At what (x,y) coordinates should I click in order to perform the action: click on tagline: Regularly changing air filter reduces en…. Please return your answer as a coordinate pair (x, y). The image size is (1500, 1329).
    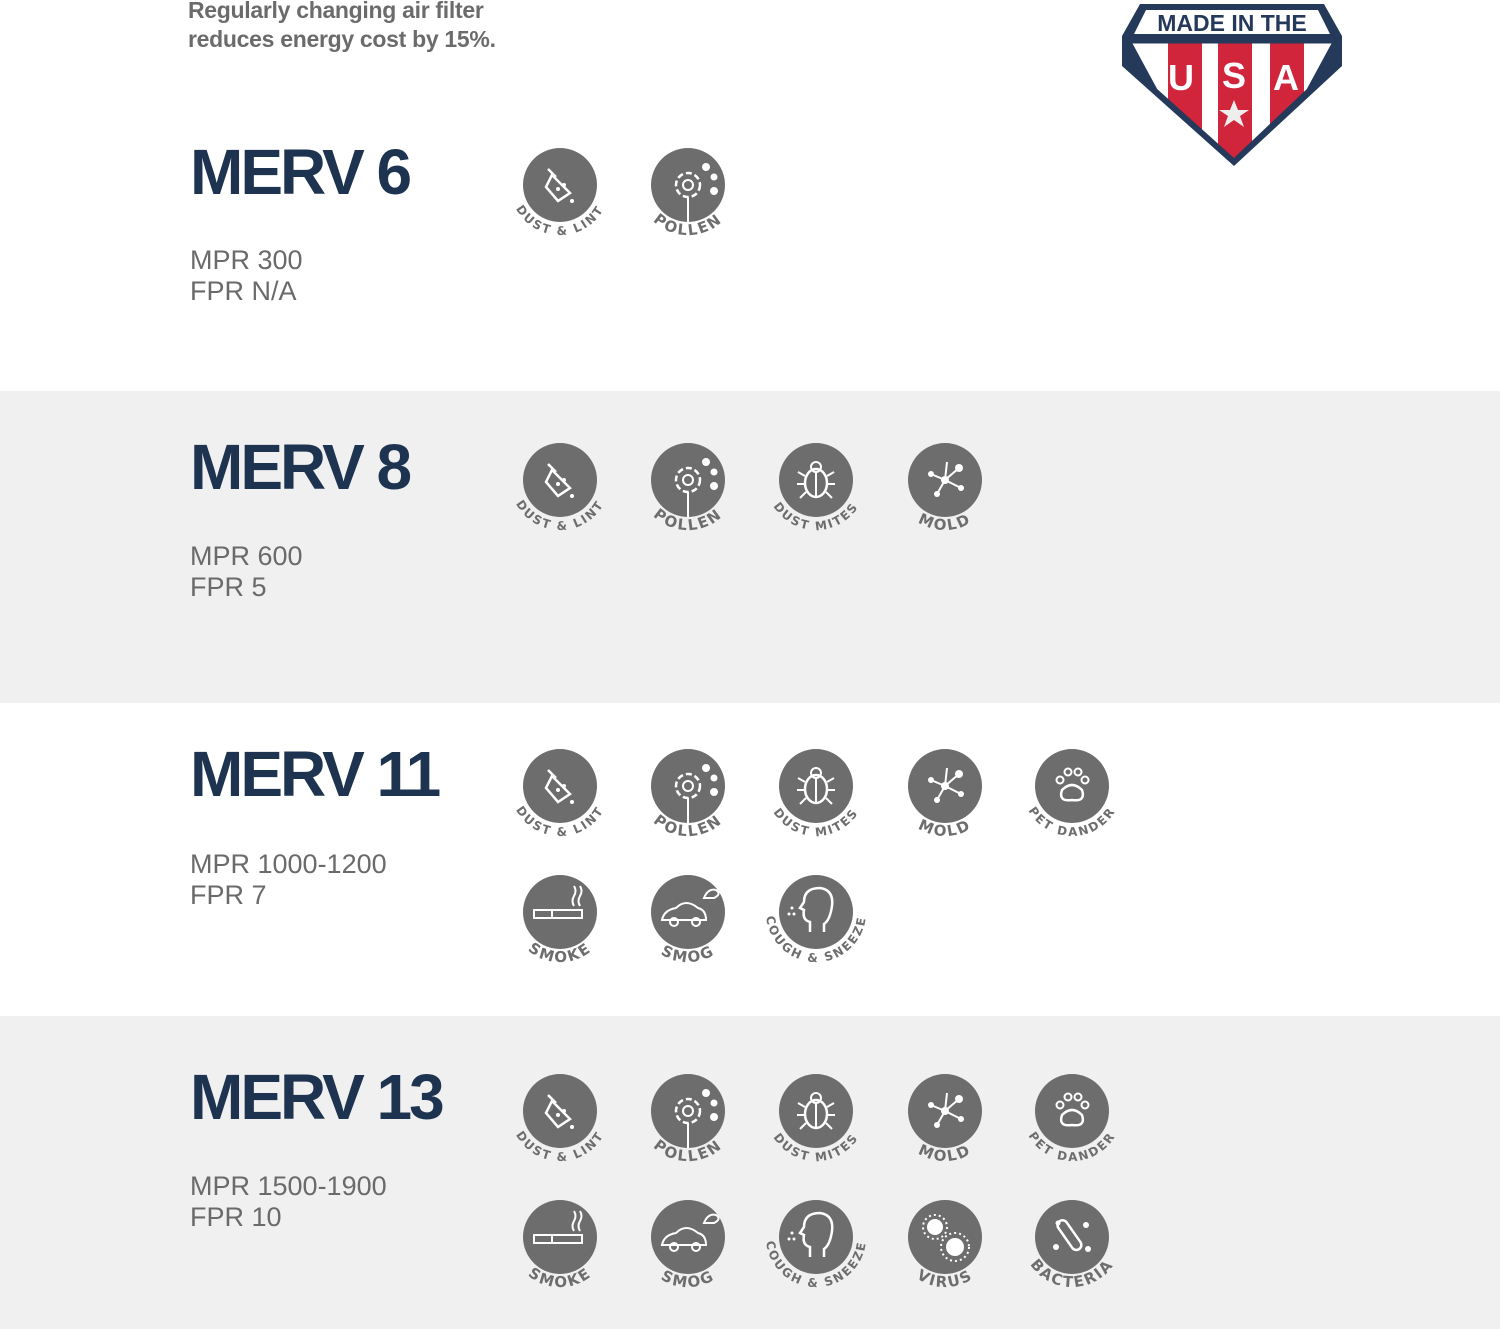
    Looking at the image, I should click on (342, 27).